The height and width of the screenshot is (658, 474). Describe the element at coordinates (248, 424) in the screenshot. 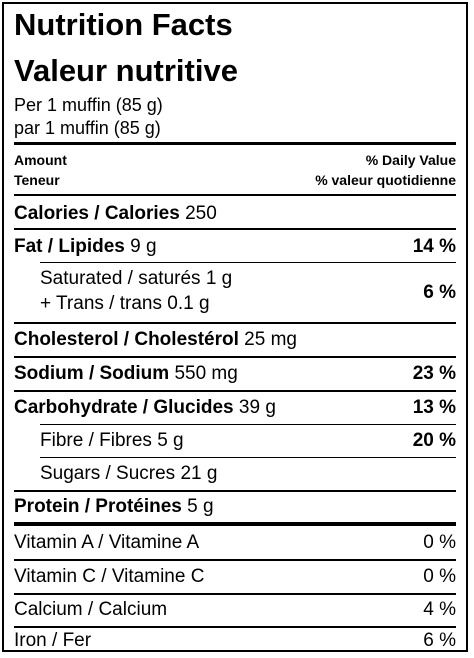

I see `rule-carbohydrate` at that location.